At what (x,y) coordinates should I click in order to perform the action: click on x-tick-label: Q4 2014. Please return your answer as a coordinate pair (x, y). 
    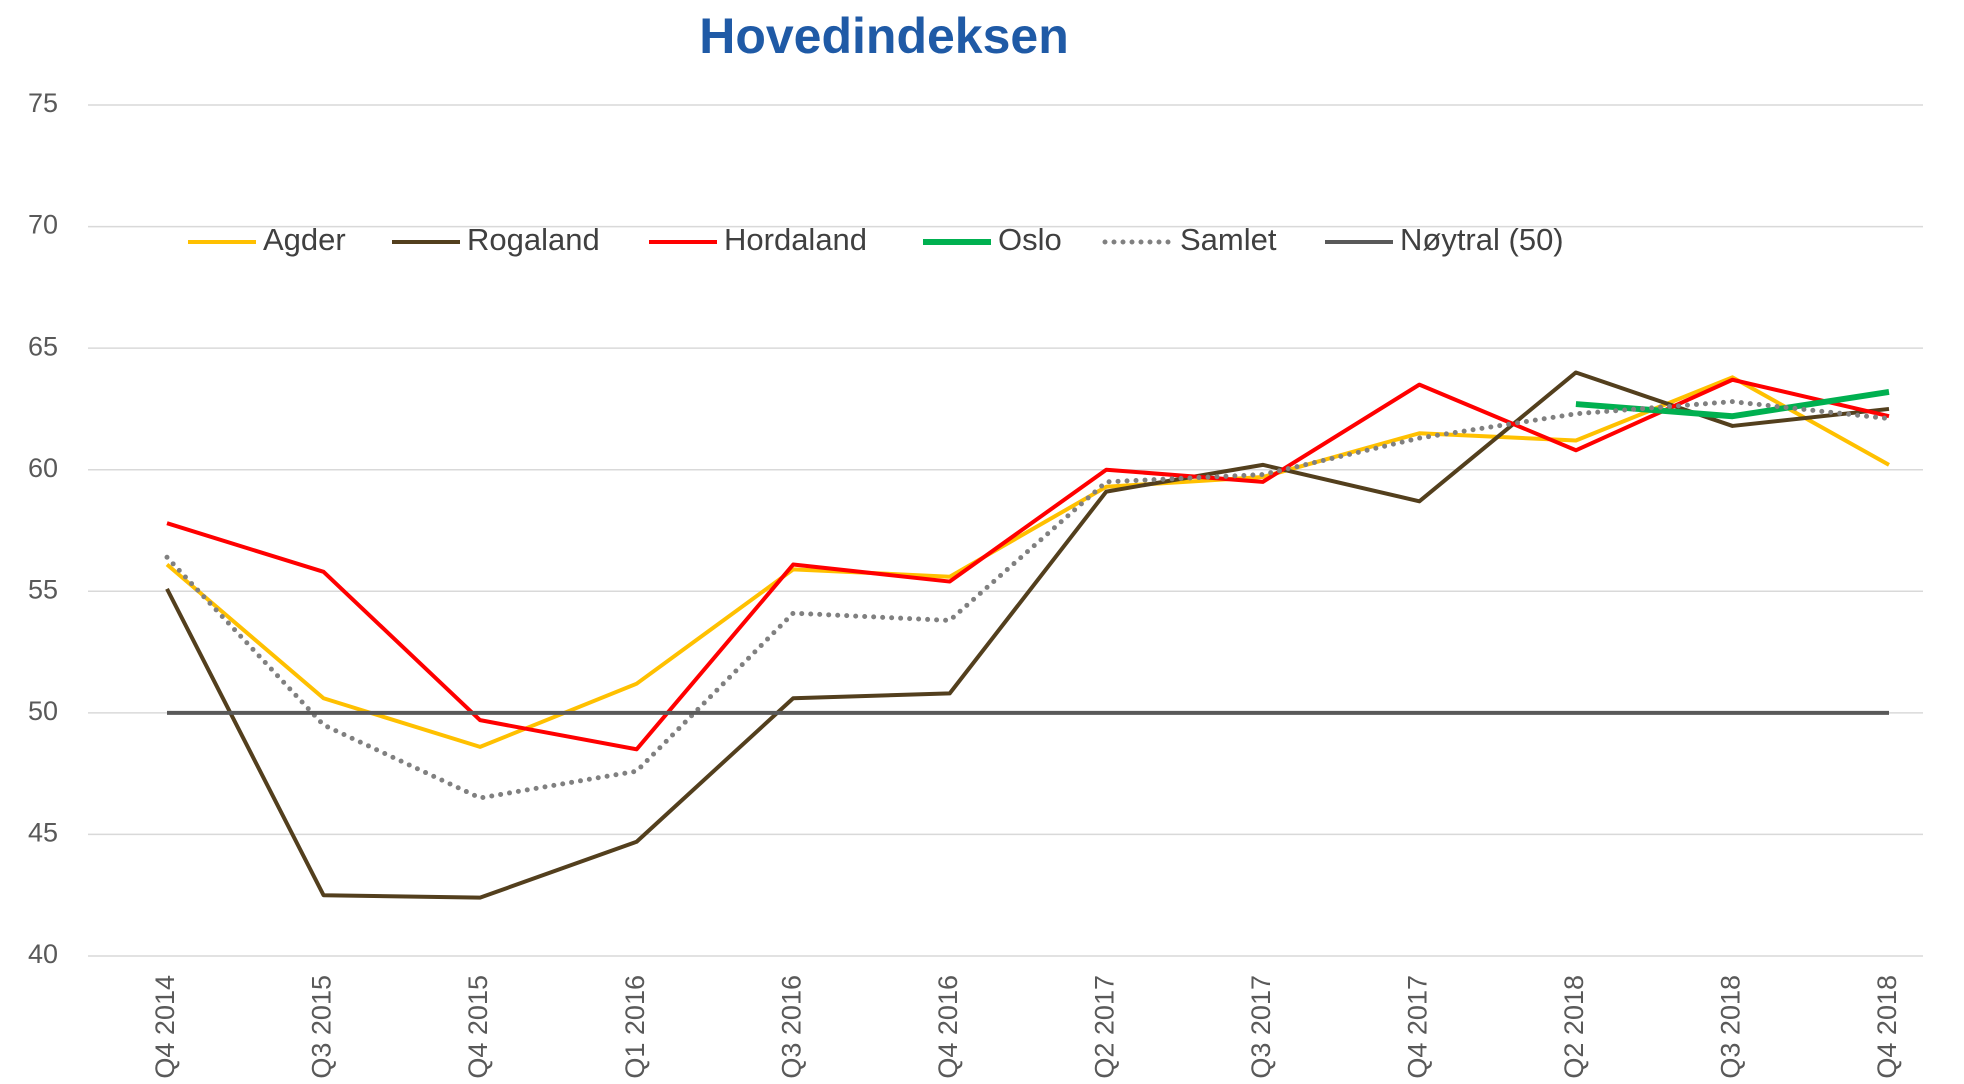
    Looking at the image, I should click on (165, 1027).